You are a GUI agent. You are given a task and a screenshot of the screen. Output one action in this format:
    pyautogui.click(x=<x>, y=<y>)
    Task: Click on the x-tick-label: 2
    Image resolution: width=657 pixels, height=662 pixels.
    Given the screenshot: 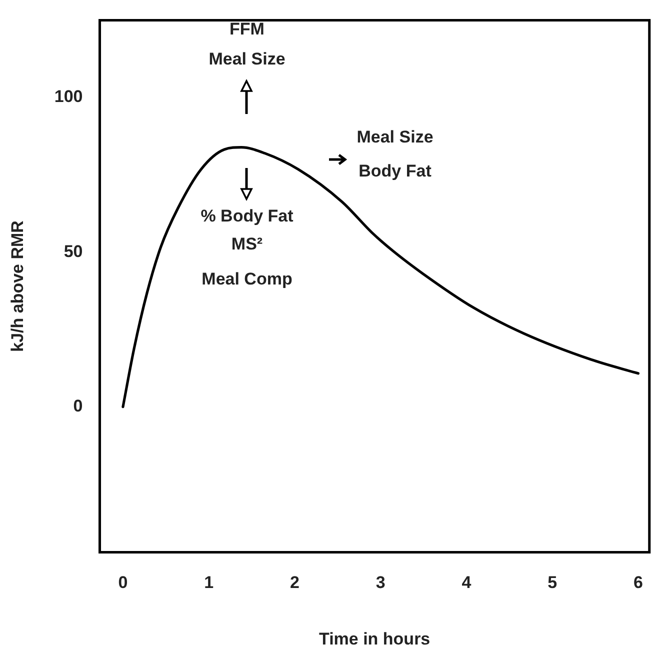 What is the action you would take?
    pyautogui.click(x=295, y=582)
    